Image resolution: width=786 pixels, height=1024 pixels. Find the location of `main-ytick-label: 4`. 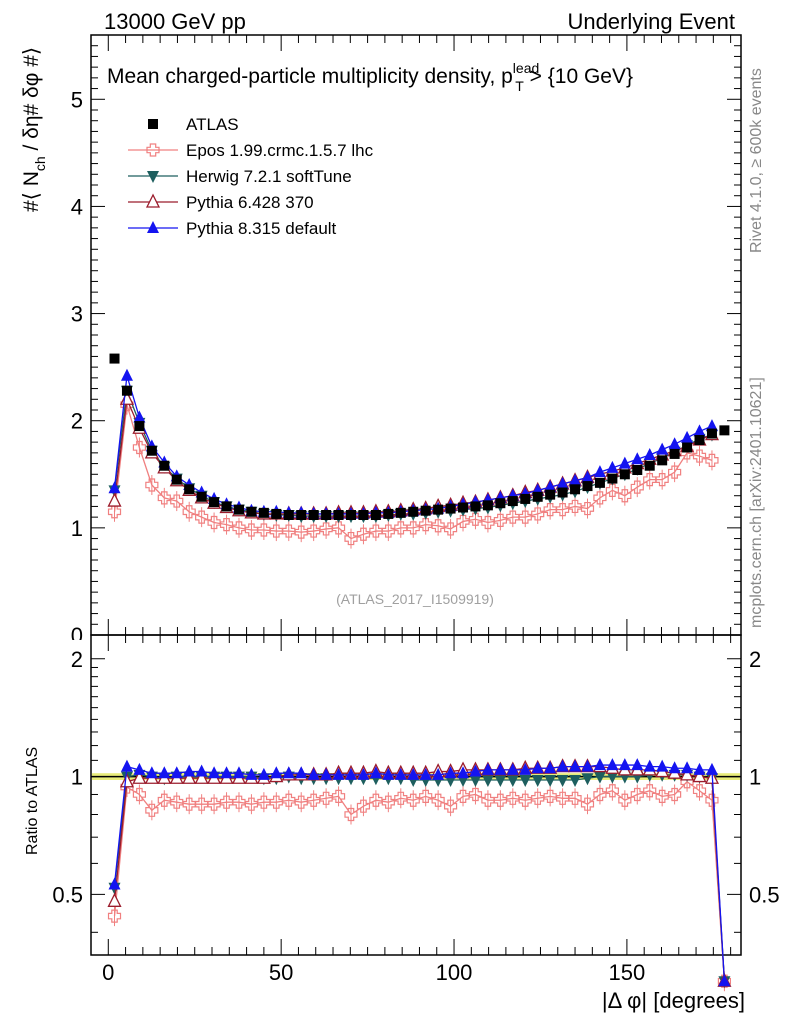

main-ytick-label: 4 is located at coordinates (77, 206).